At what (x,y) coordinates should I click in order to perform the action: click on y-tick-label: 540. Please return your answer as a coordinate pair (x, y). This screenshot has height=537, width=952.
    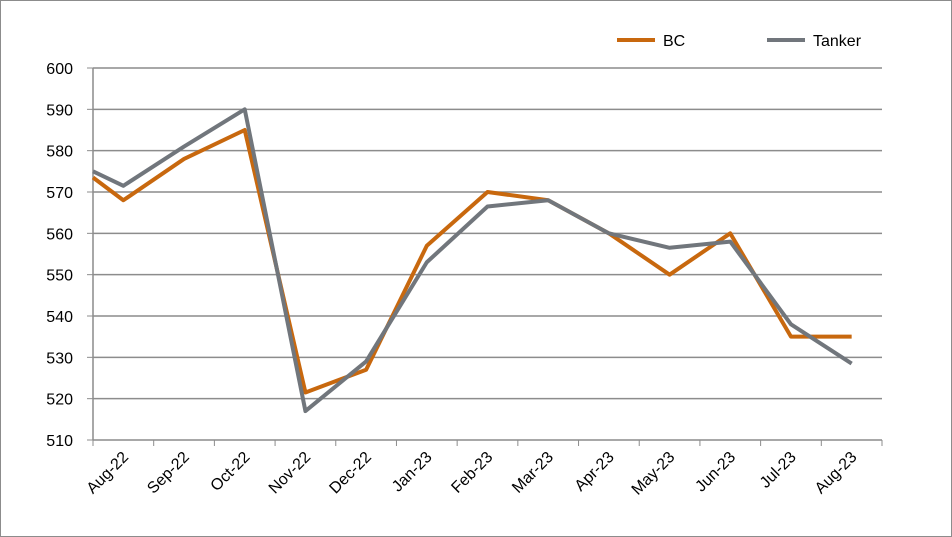
    Looking at the image, I should click on (59, 317).